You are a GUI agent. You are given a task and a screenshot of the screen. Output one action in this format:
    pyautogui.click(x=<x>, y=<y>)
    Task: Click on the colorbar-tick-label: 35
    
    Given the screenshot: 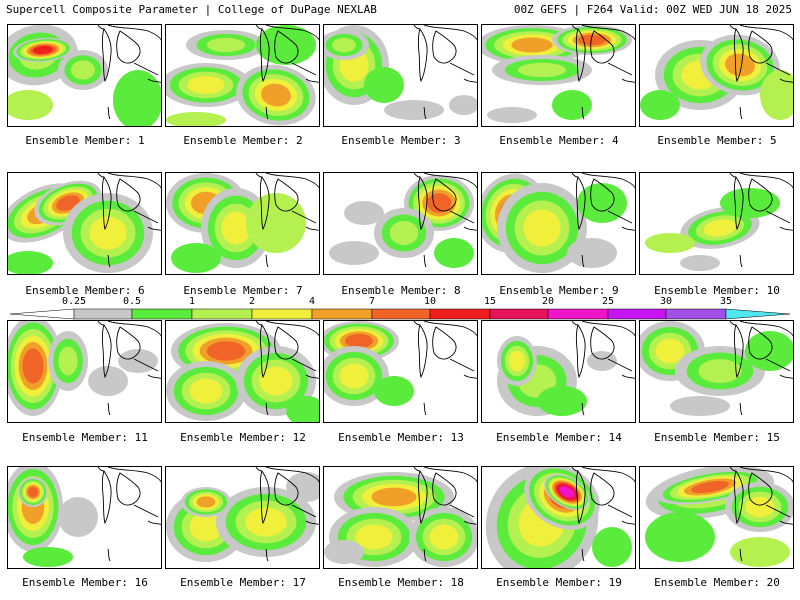 What is the action you would take?
    pyautogui.click(x=726, y=301)
    